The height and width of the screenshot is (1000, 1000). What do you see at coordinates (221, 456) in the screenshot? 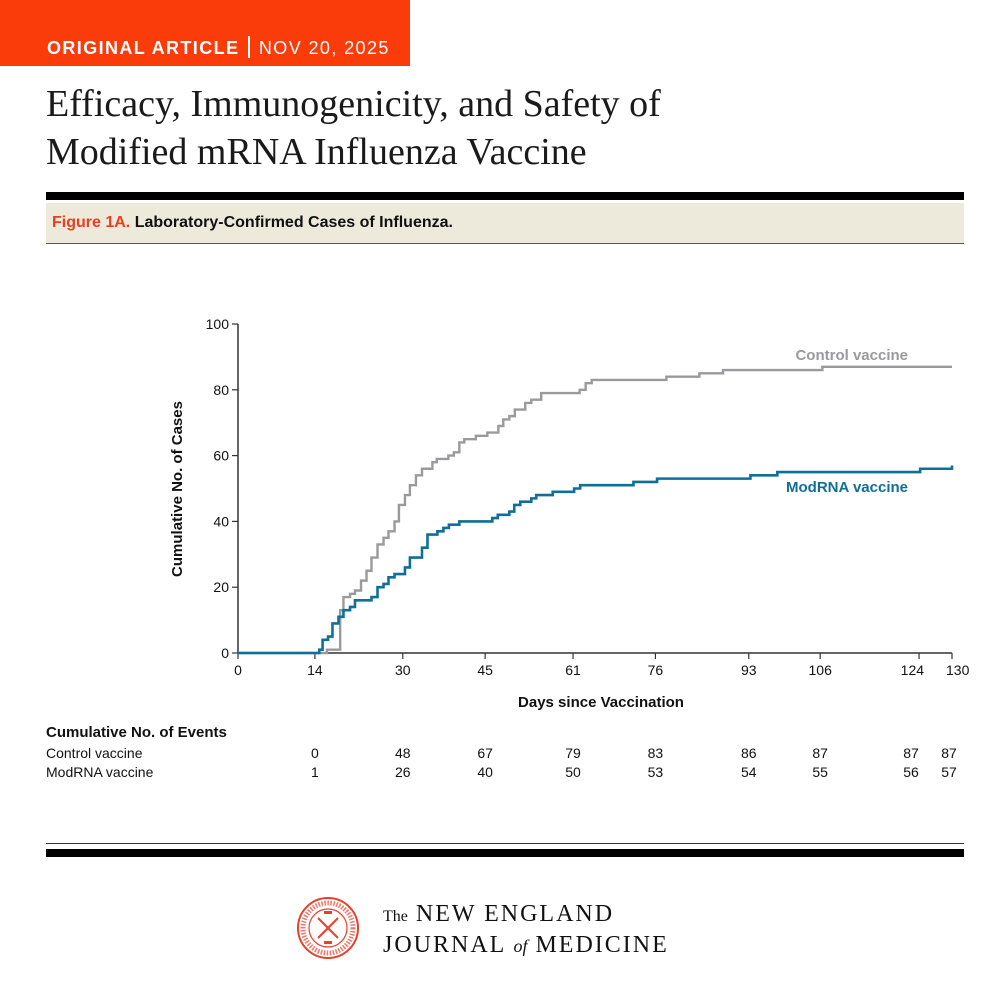
I see `y-tick-label: 60` at bounding box center [221, 456].